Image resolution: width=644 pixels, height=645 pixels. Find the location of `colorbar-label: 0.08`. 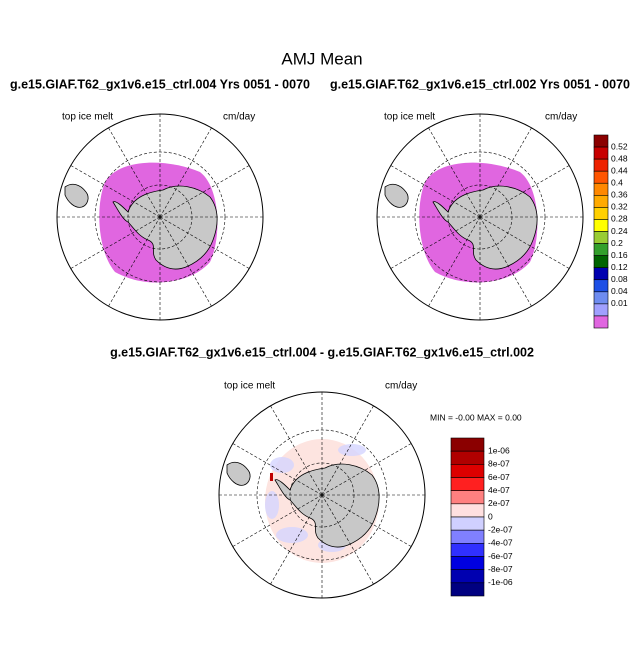

colorbar-label: 0.08 is located at coordinates (619, 279).